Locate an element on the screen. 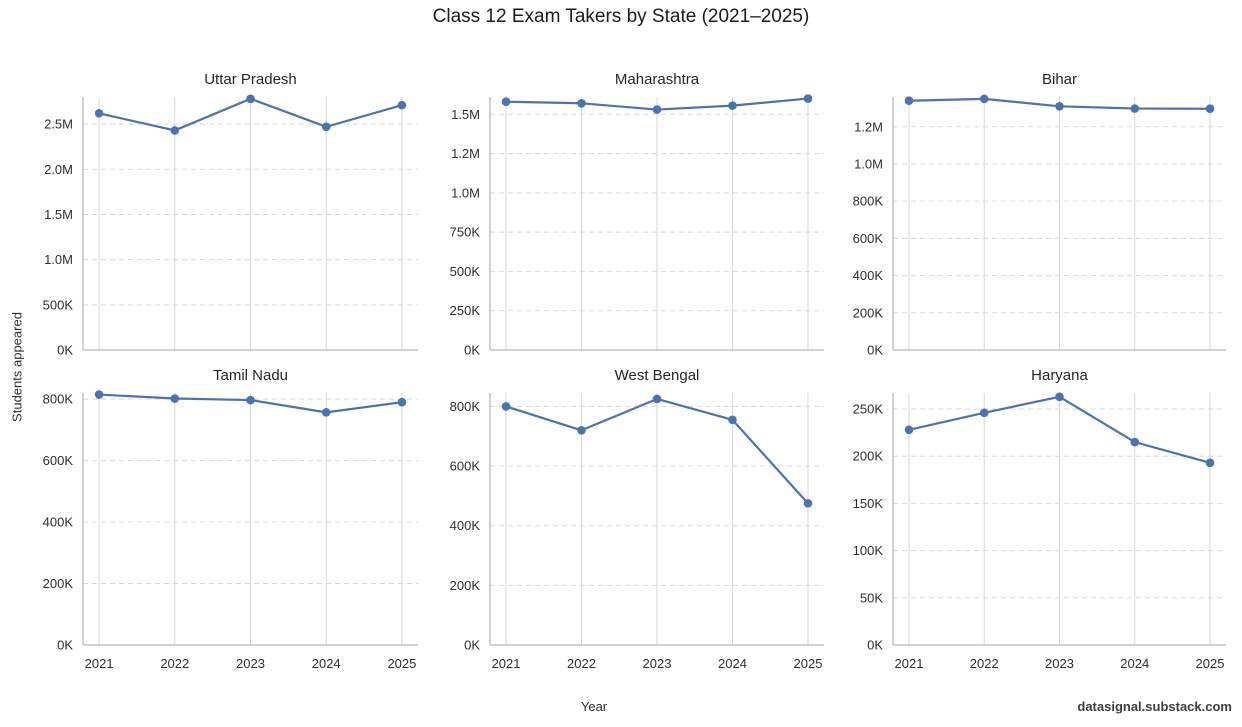 This screenshot has height=727, width=1242. y-tick-label: 150K is located at coordinates (868, 503).